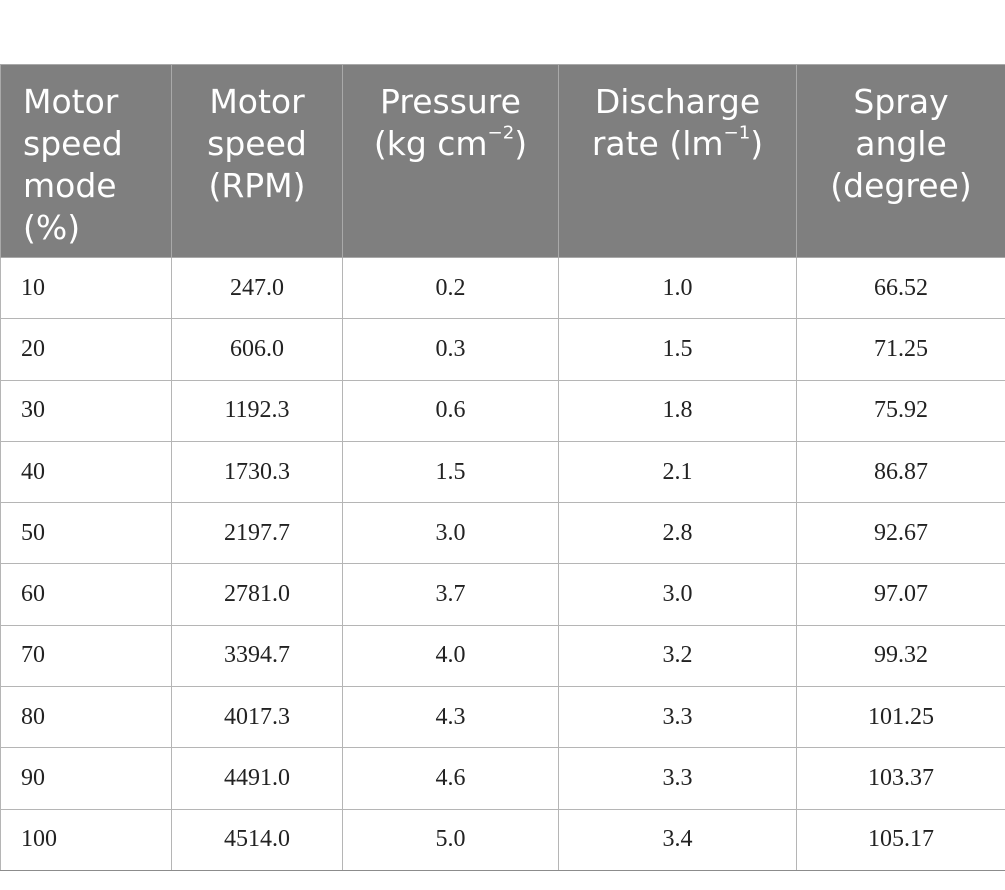  Describe the element at coordinates (450, 349) in the screenshot. I see `pressure-cell: 0.3` at that location.